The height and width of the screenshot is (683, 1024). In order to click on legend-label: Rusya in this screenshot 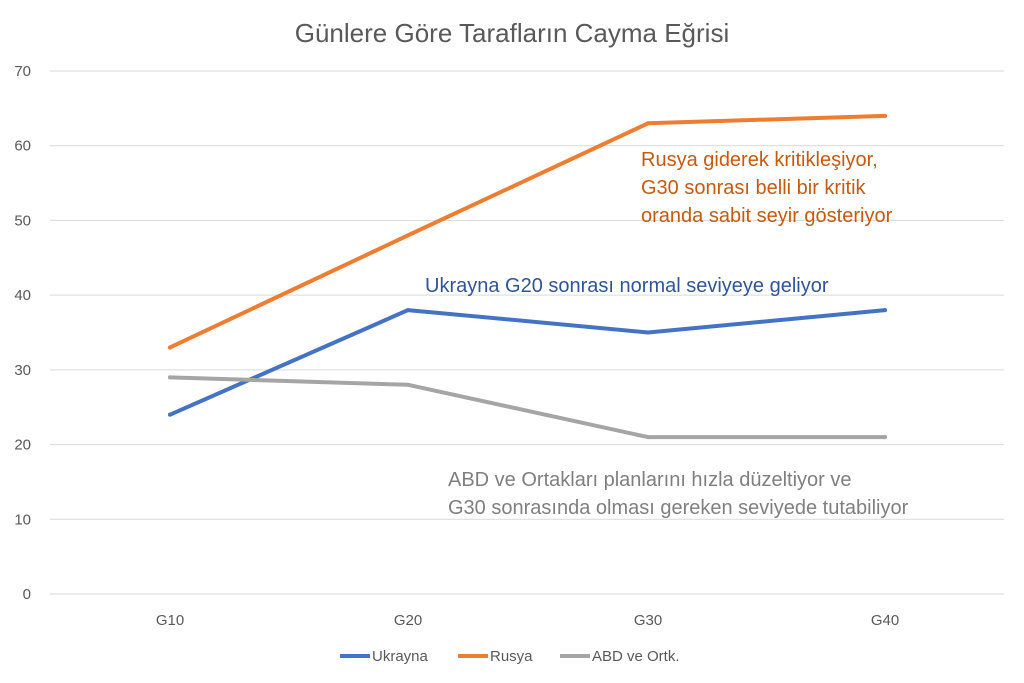, I will do `click(511, 656)`.